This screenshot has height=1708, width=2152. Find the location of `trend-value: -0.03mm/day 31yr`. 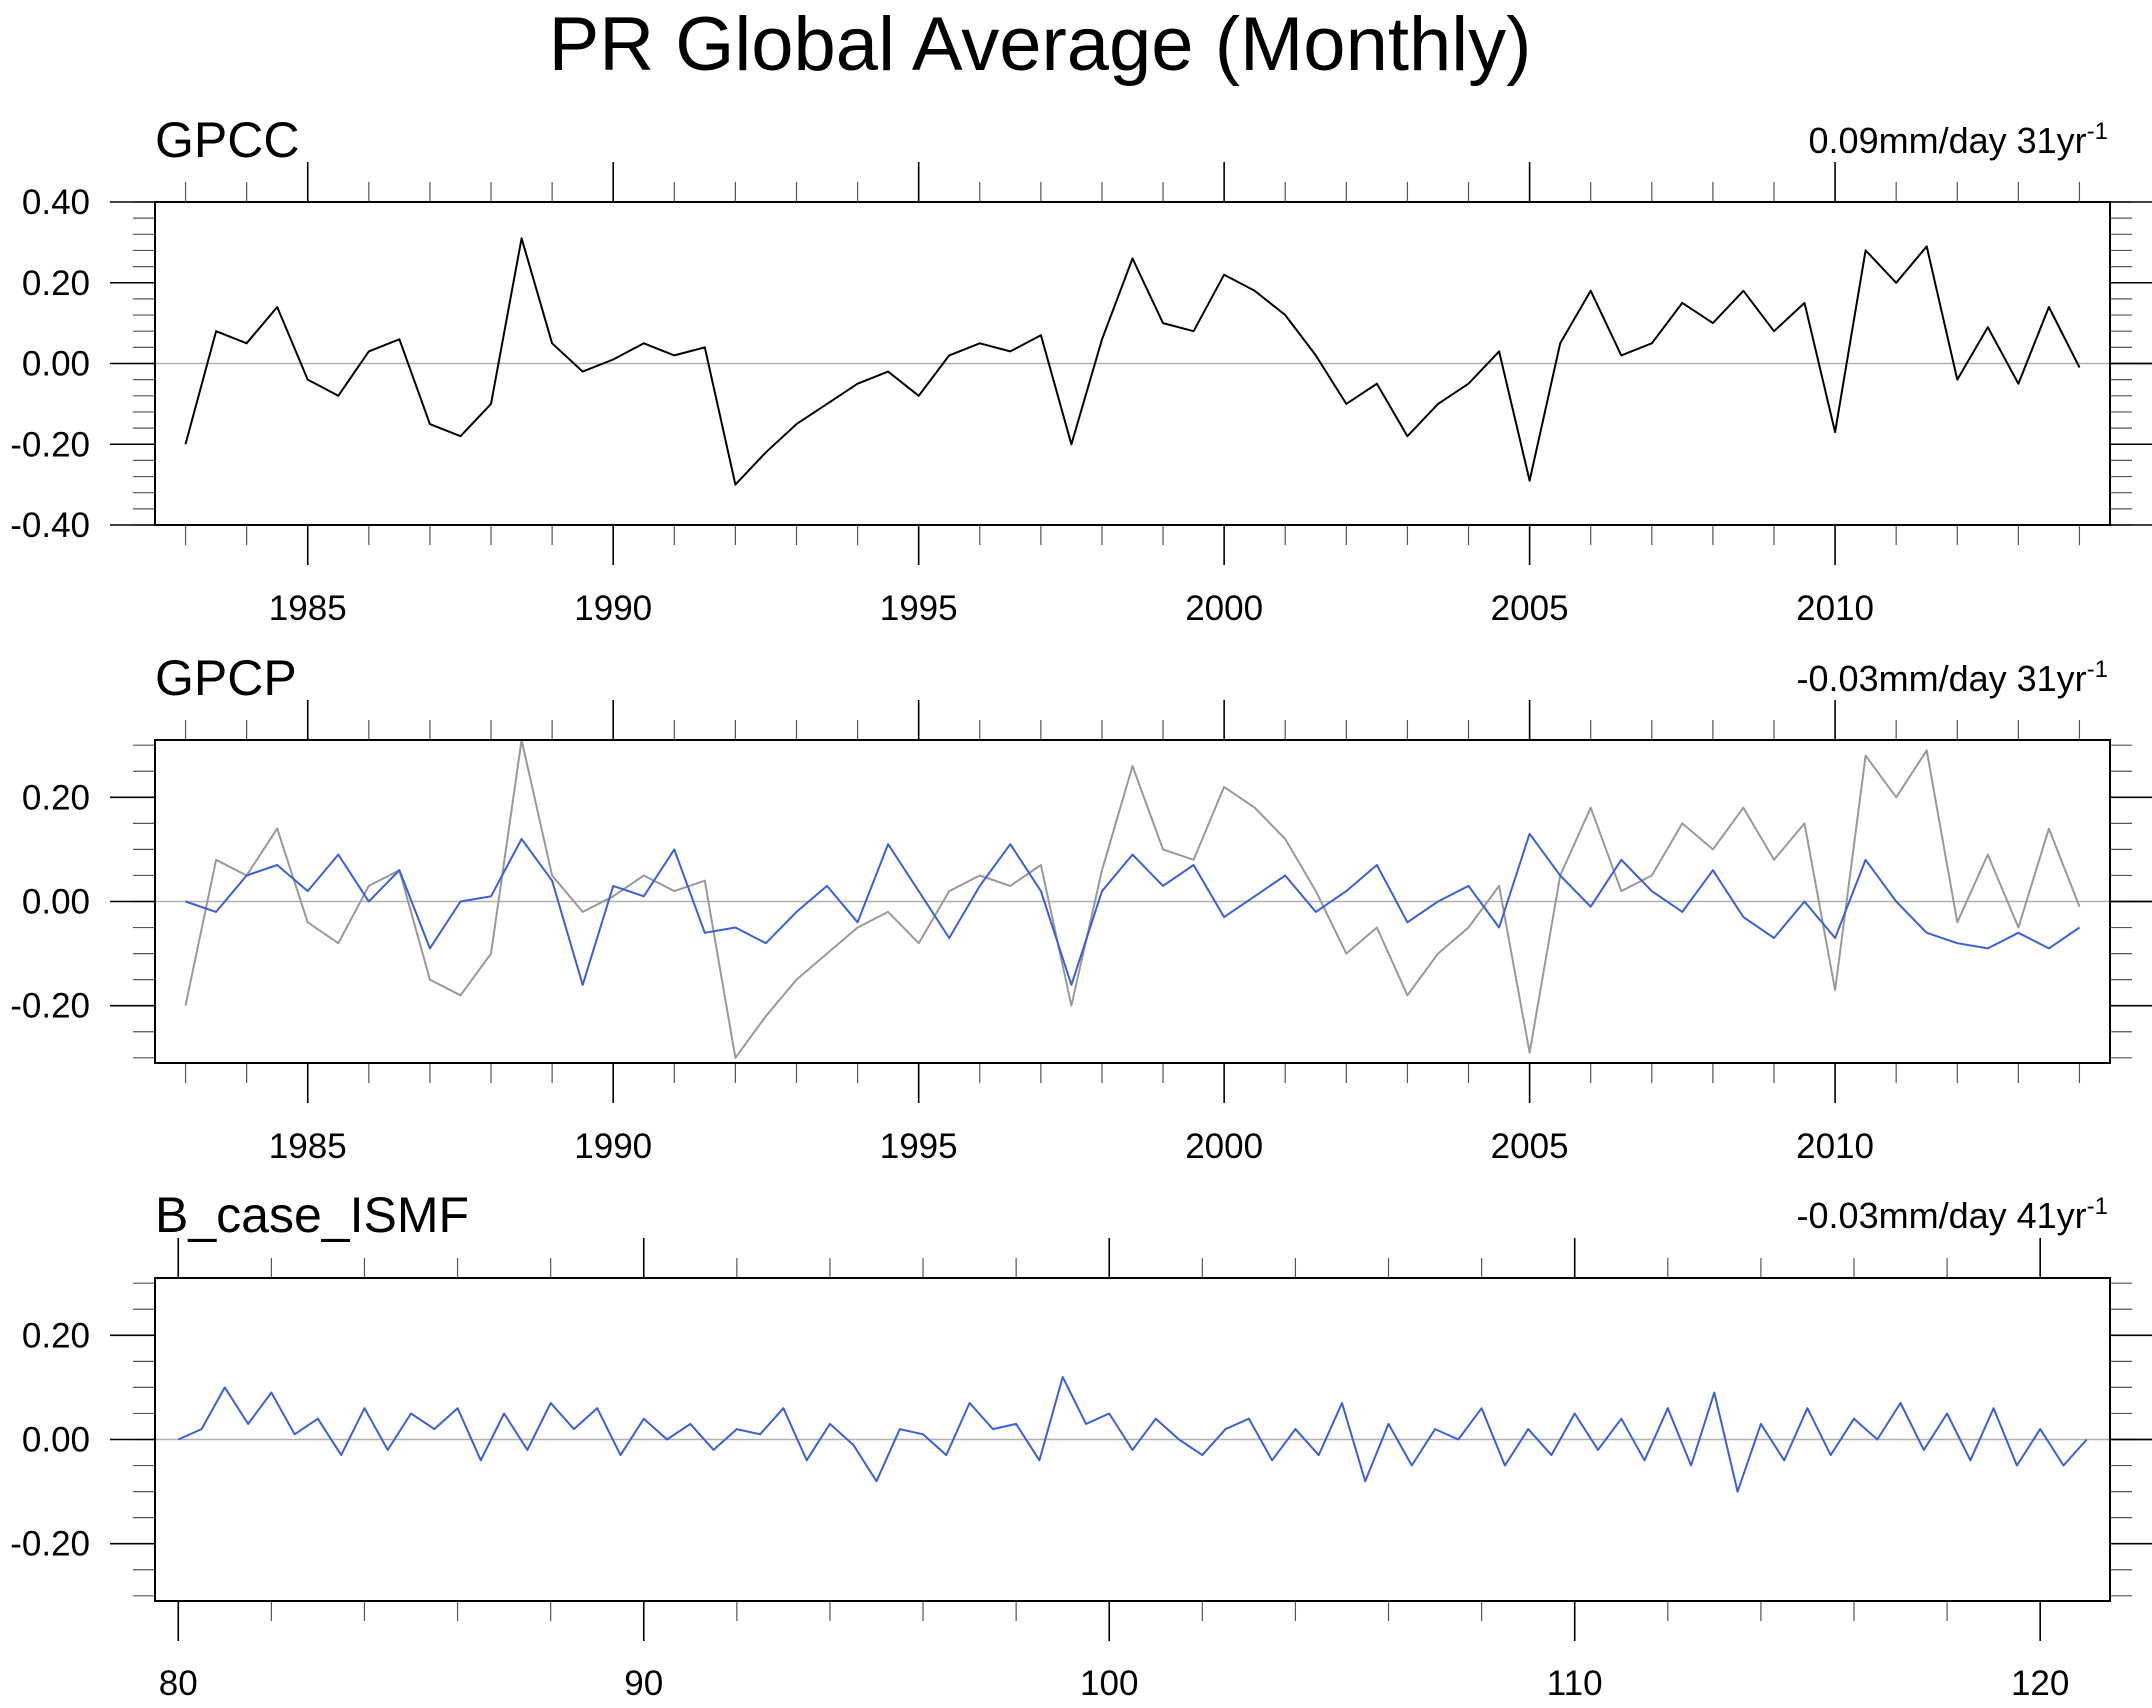

trend-value: -0.03mm/day 31yr is located at coordinates (1942, 678).